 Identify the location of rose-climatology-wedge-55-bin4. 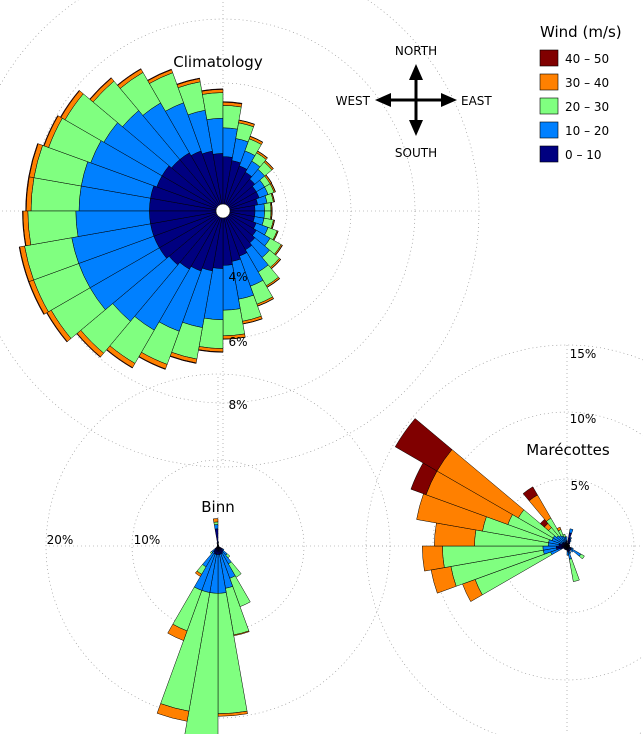
(269, 179).